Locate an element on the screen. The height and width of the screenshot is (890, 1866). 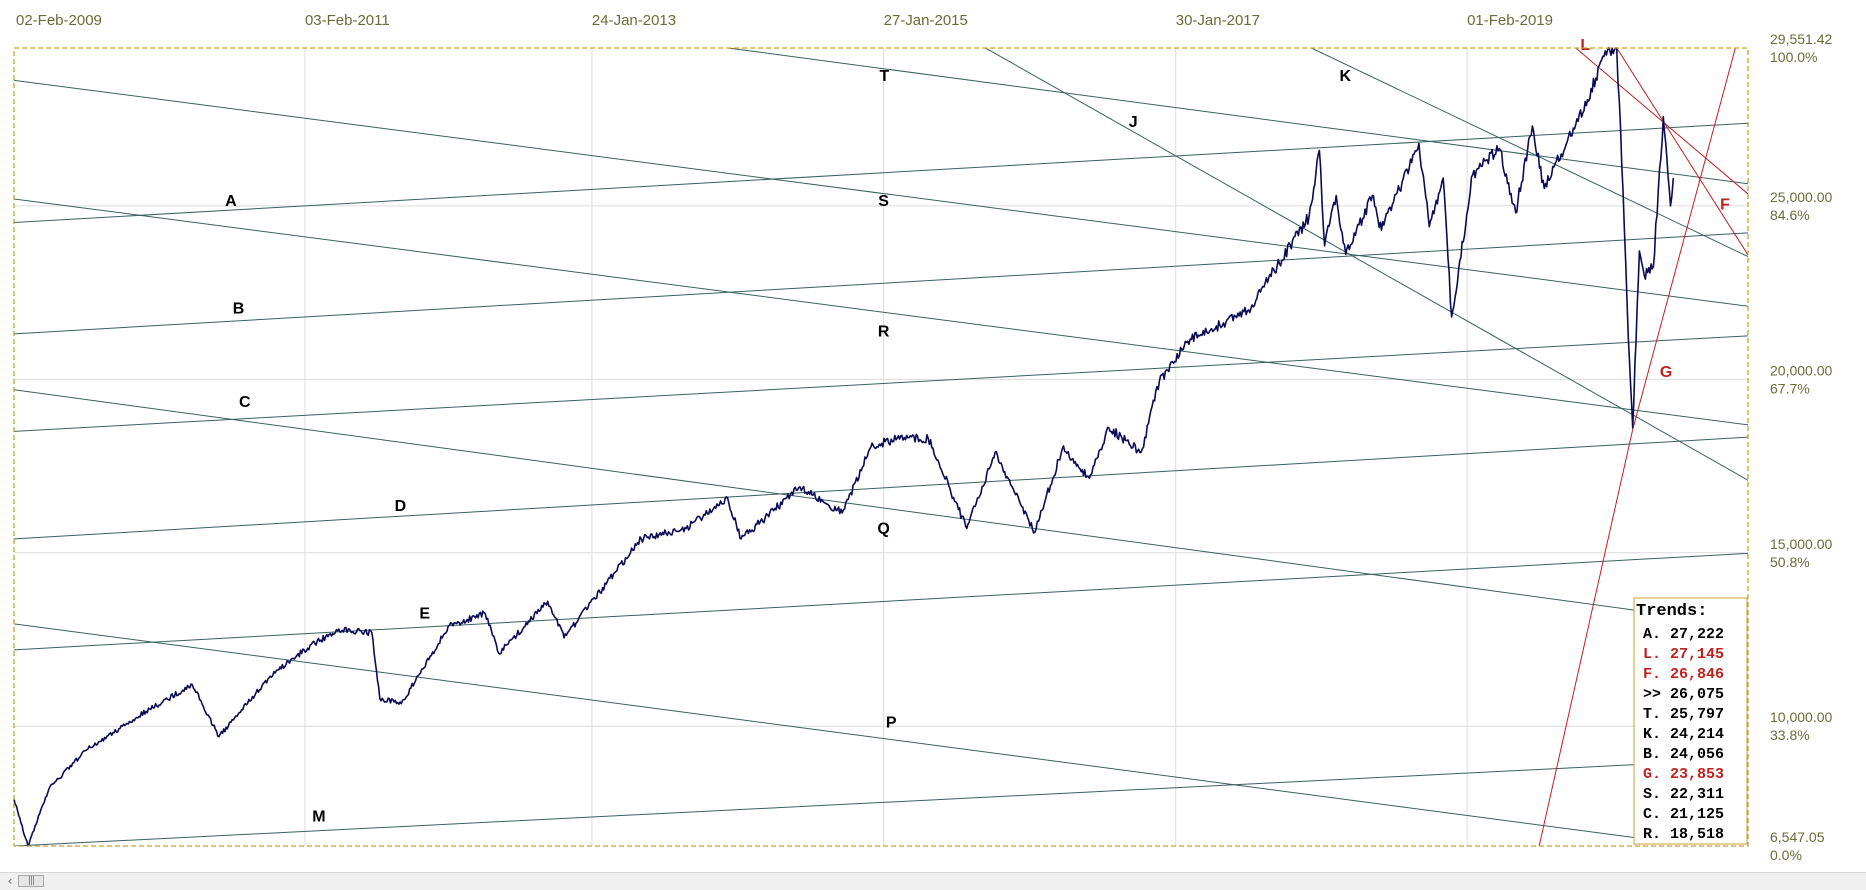
legend-row: T. 25,797 is located at coordinates (1683, 714).